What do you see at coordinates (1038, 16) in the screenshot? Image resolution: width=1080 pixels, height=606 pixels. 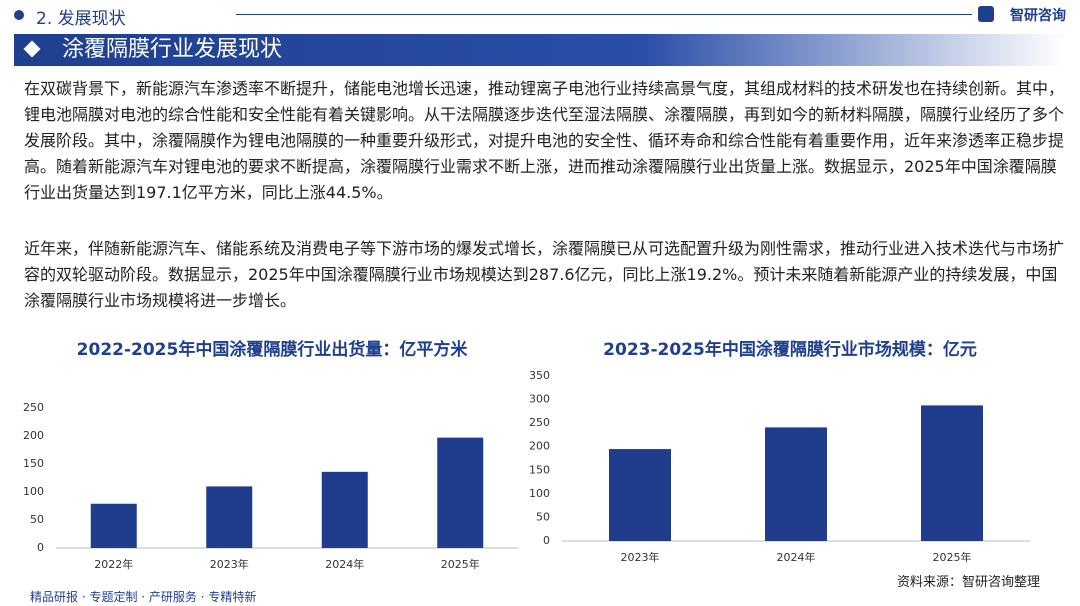 I see `logo: 智研咨询` at bounding box center [1038, 16].